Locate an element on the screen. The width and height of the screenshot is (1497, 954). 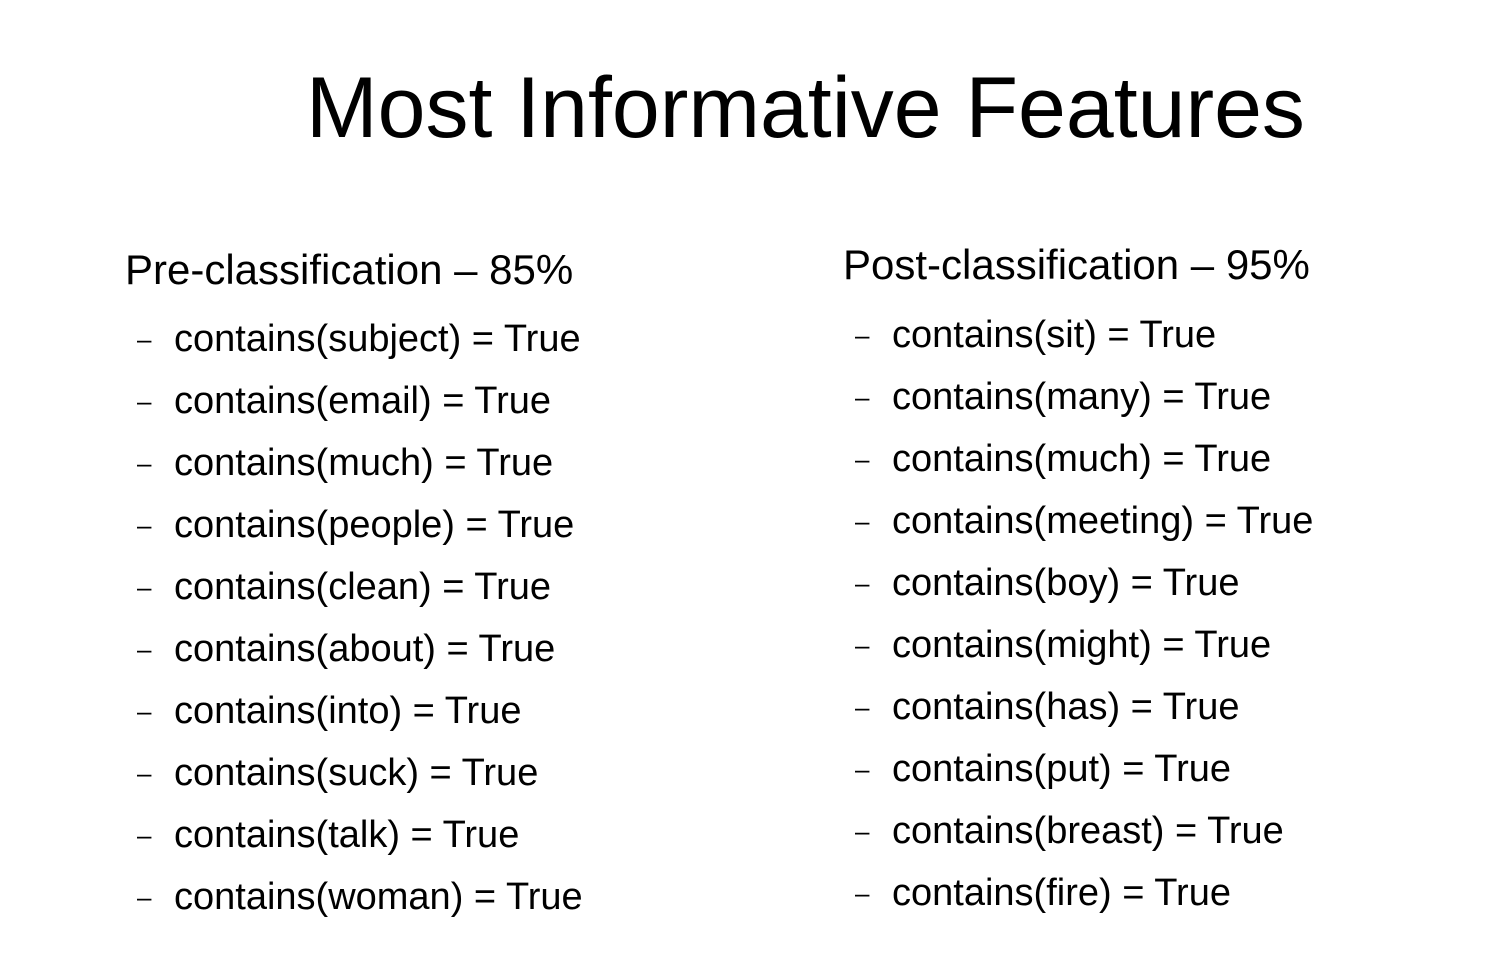
feature-text: contains(many) = True is located at coordinates (1082, 397).